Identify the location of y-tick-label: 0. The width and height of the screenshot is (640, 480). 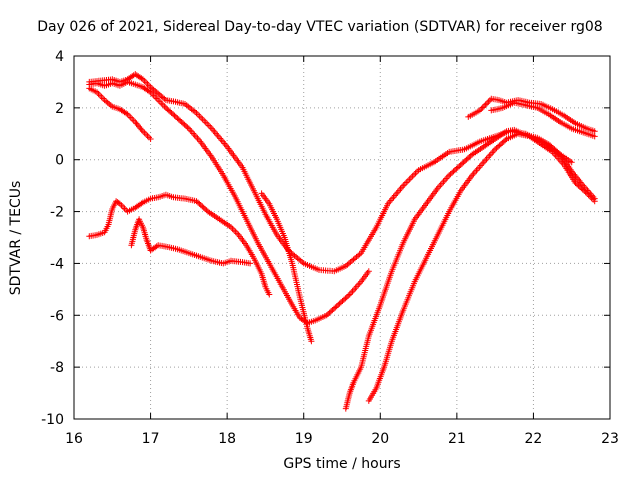
(59, 161).